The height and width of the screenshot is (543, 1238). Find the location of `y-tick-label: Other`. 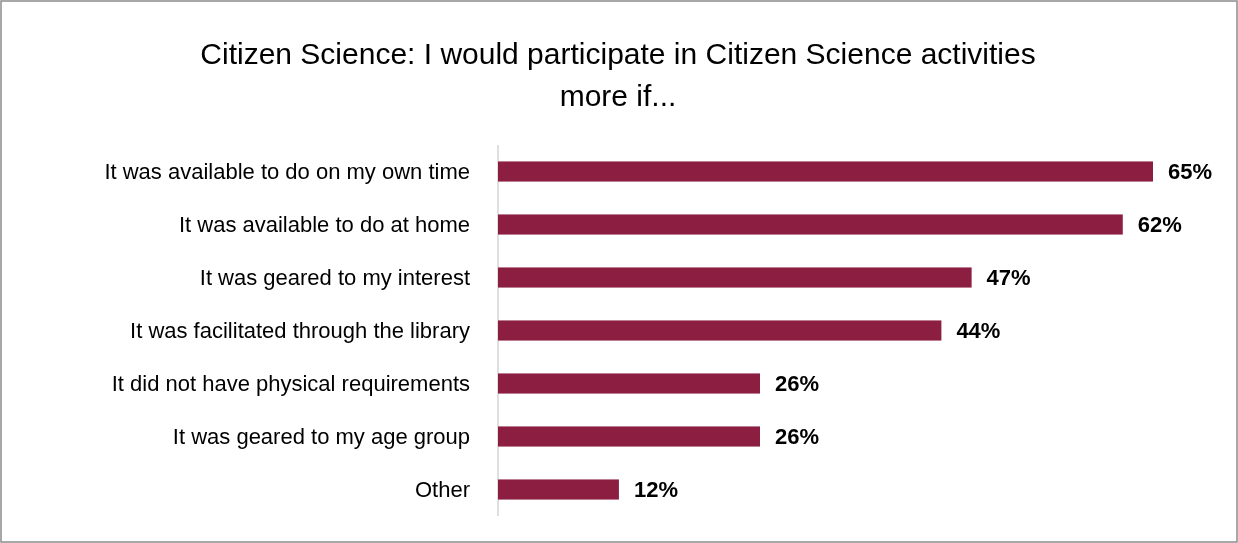

y-tick-label: Other is located at coordinates (442, 489).